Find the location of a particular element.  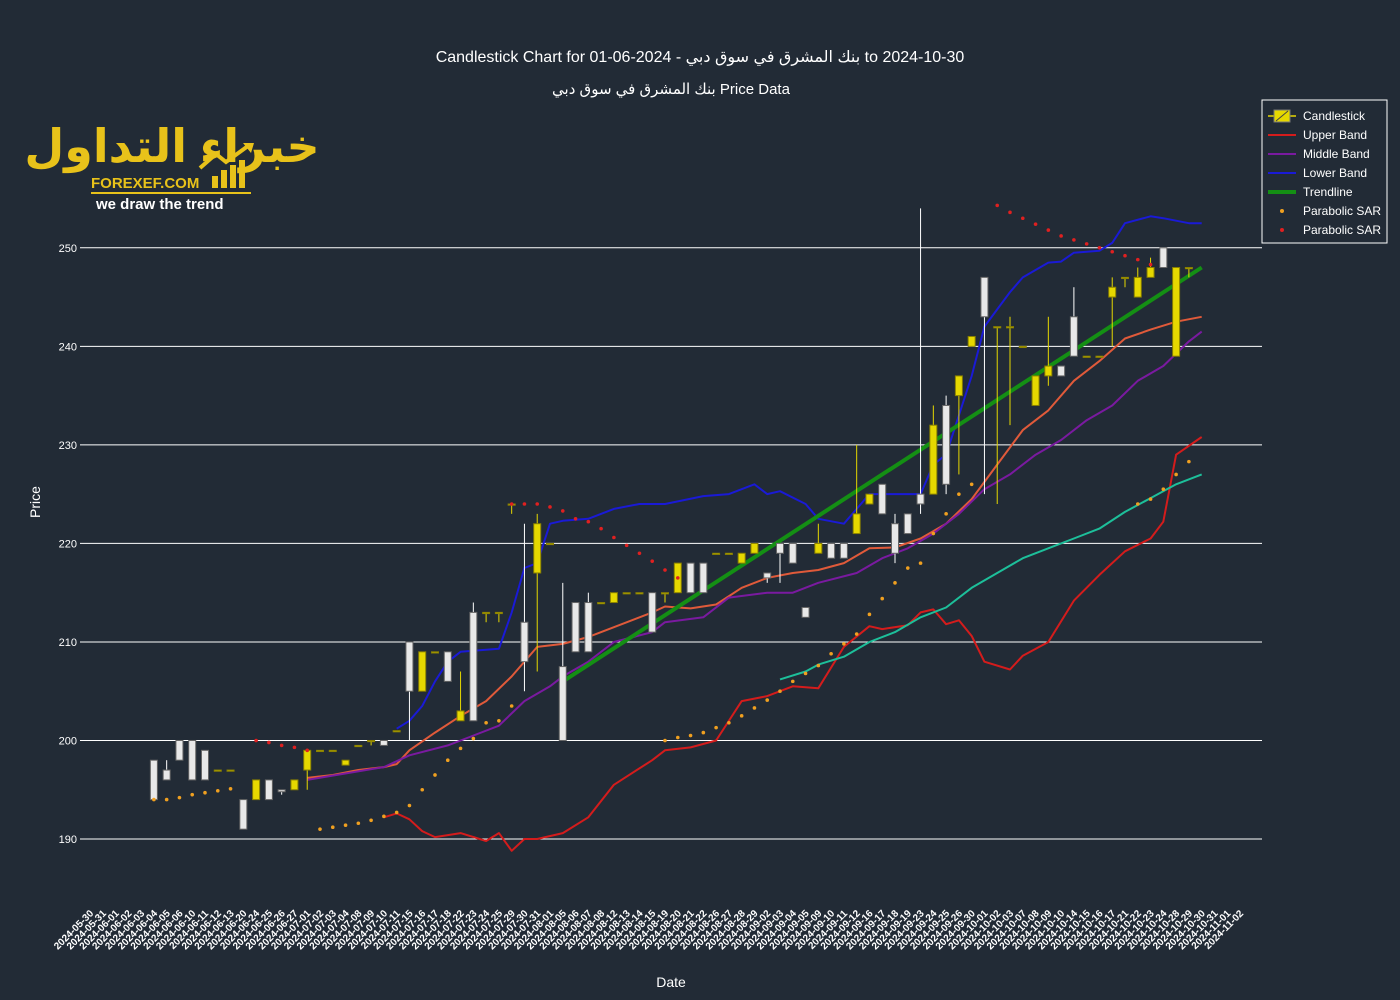

y-tick-200: 200 is located at coordinates (68, 741).